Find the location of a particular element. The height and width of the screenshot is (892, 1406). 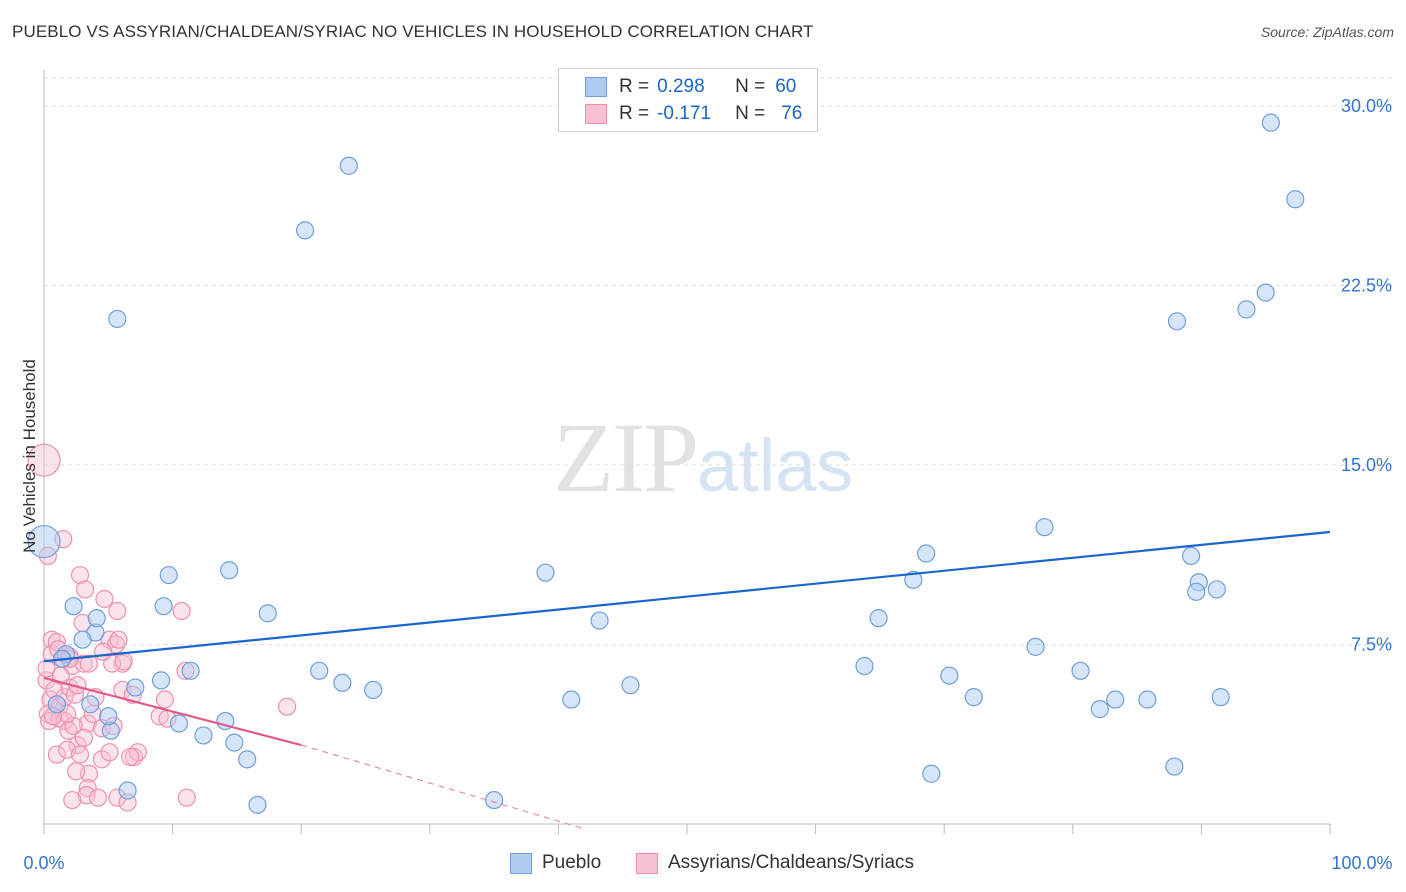

assyrian-trend-extension is located at coordinates (443, 787).